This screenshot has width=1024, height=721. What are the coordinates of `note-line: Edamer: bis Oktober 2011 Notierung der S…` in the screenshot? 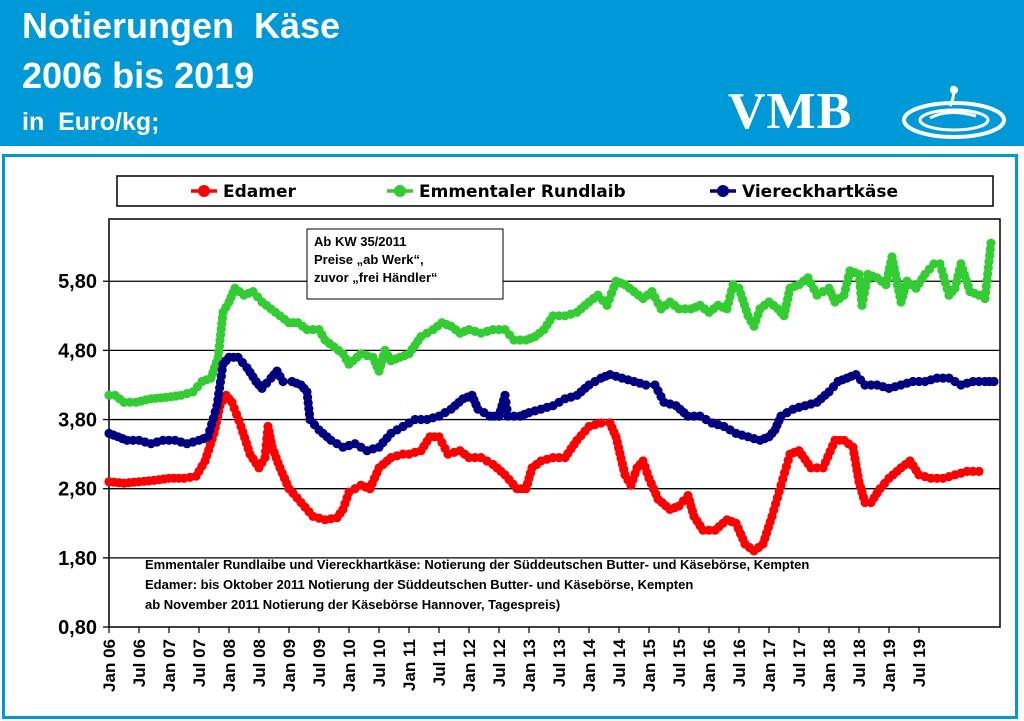 It's located at (419, 584).